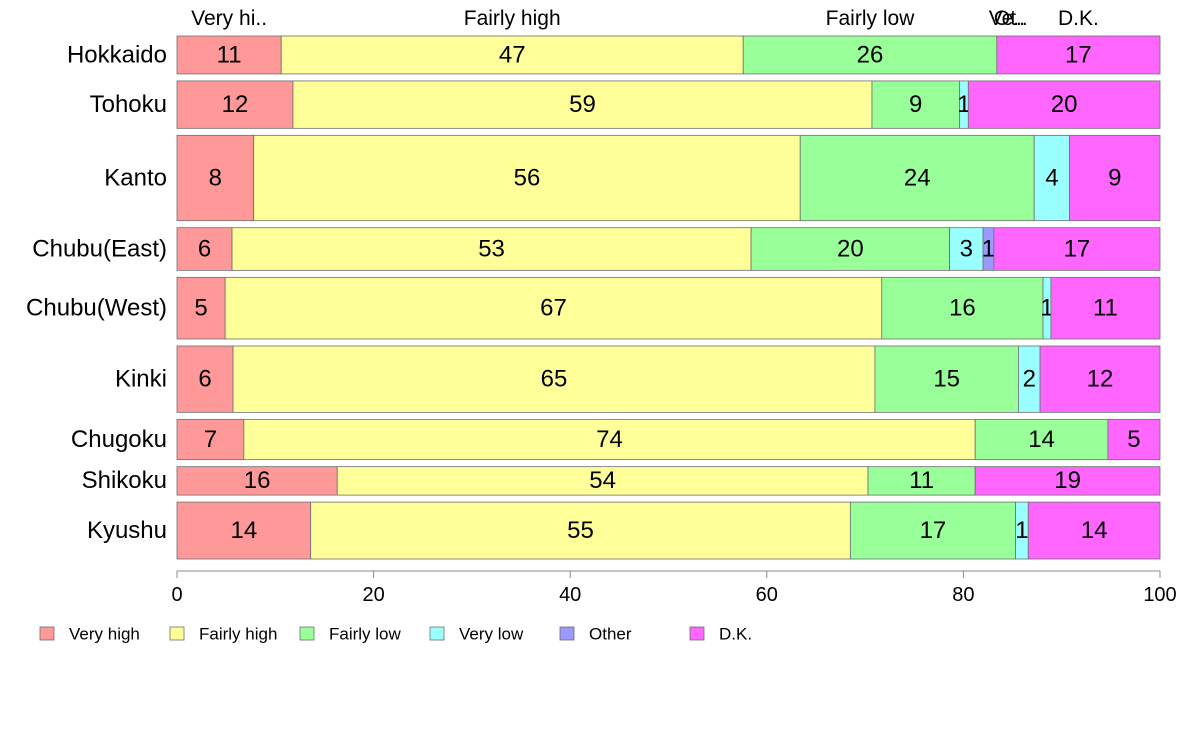 The height and width of the screenshot is (736, 1188). I want to click on category-label: Chubu(East), so click(99, 248).